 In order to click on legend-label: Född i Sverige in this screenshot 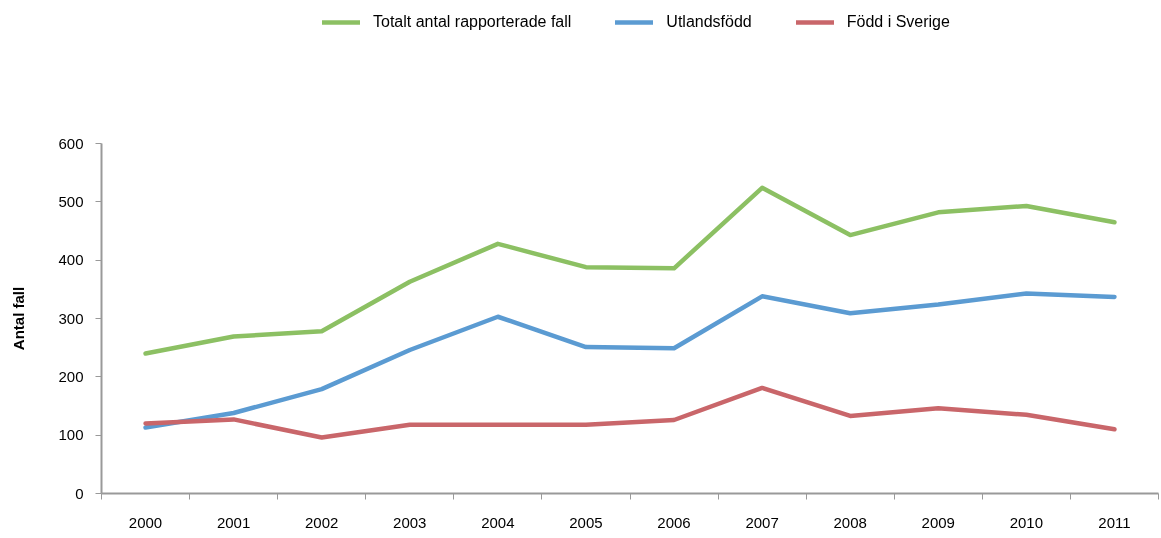, I will do `click(898, 22)`.